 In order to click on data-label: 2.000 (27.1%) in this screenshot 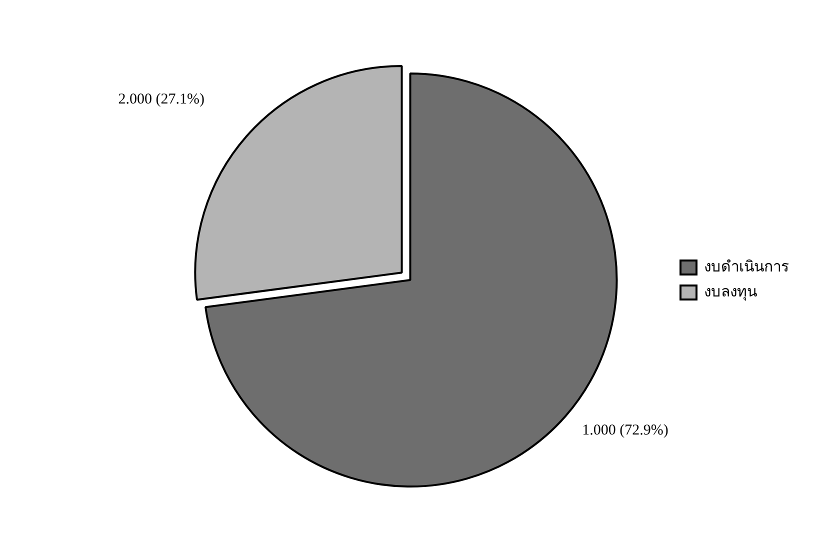, I will do `click(161, 100)`.